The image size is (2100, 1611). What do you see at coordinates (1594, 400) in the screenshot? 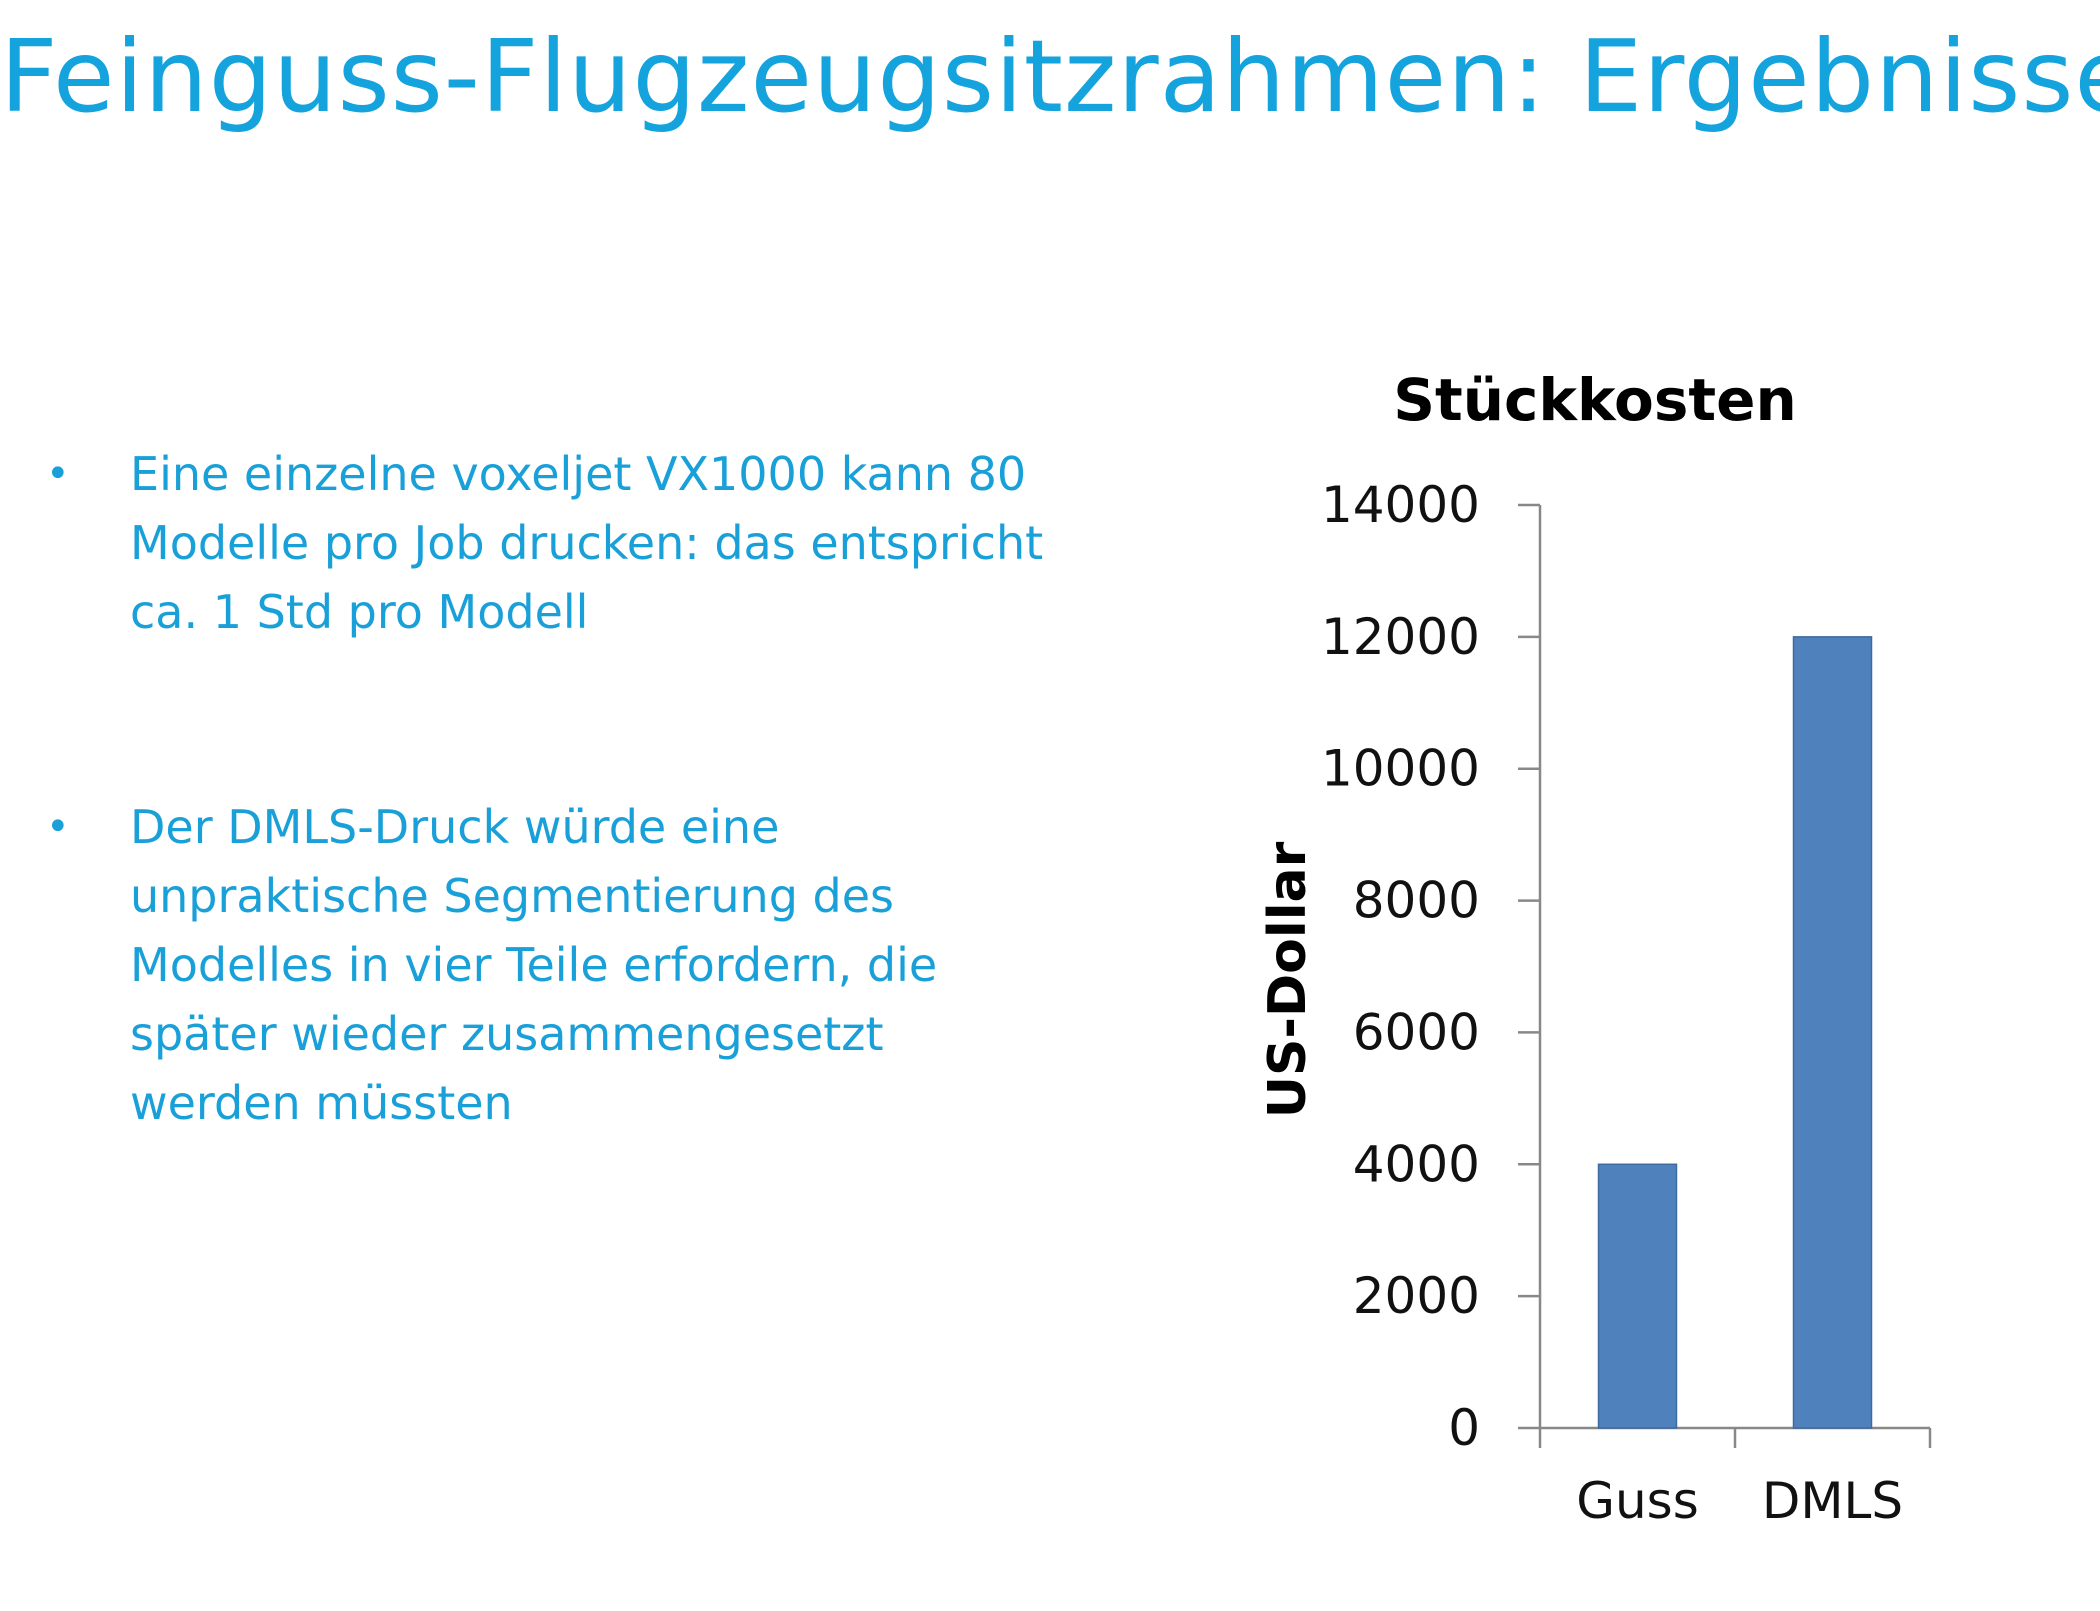
I see `chart-title: Stückkosten` at bounding box center [1594, 400].